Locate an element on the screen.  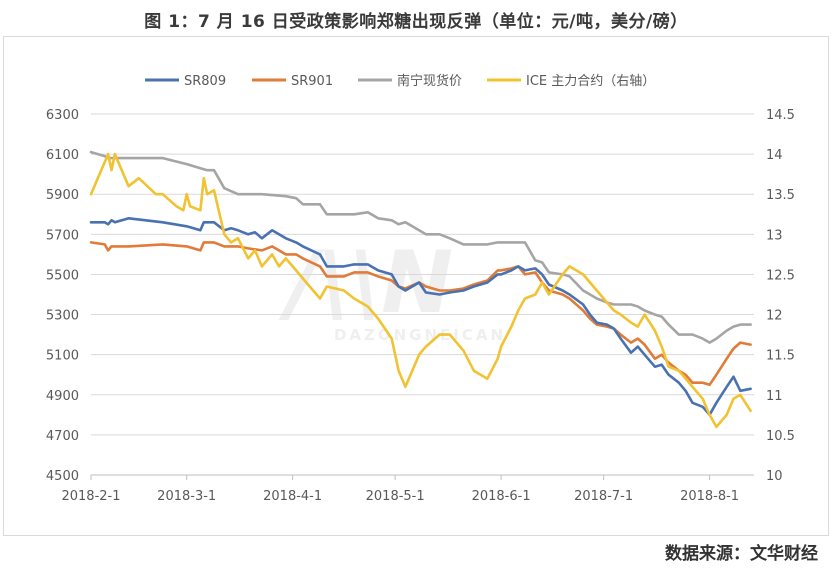
right-axis-tick-label: 12 is located at coordinates (774, 316).